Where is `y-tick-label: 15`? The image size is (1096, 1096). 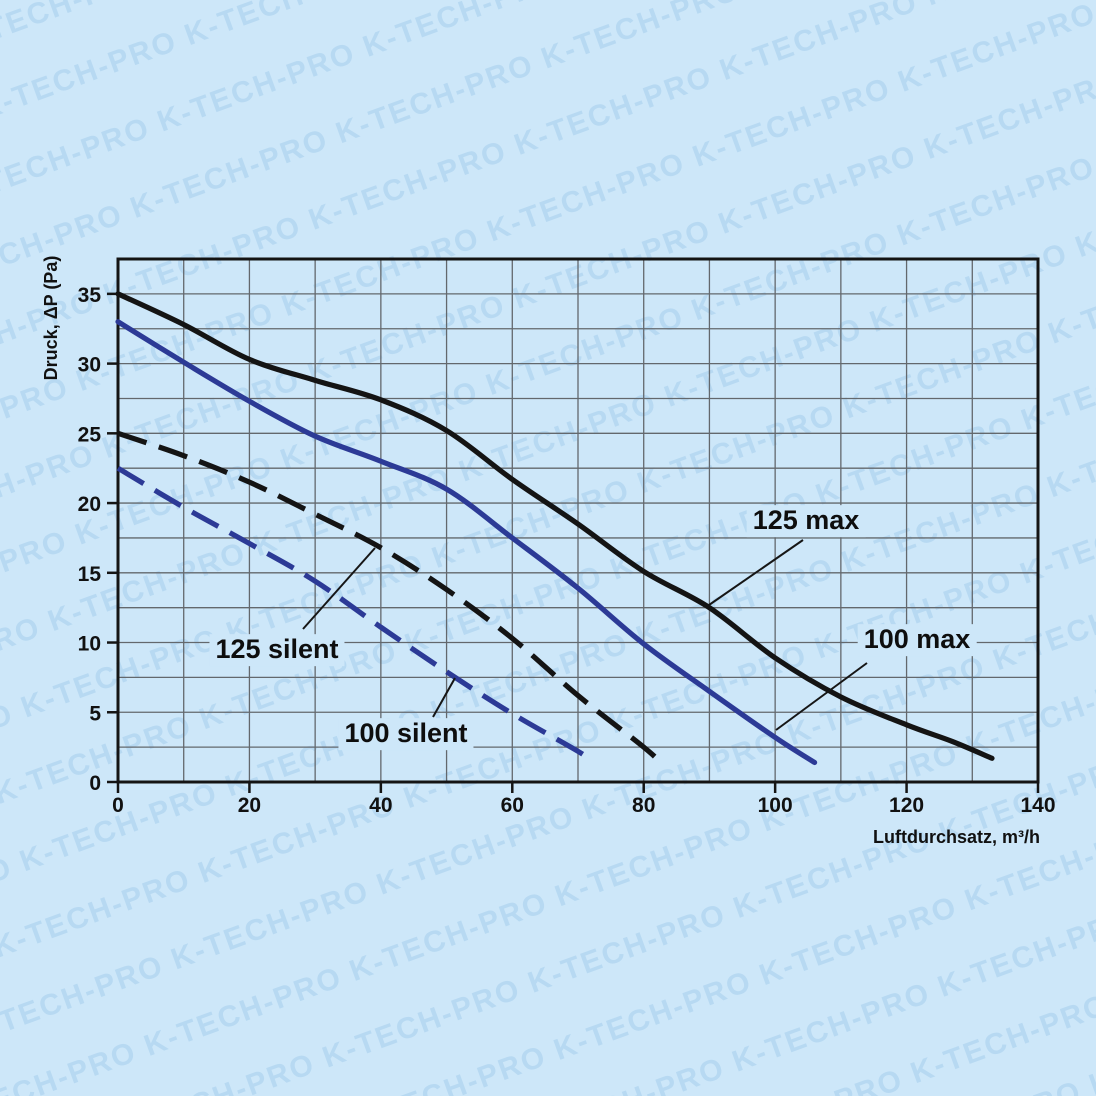 y-tick-label: 15 is located at coordinates (90, 574).